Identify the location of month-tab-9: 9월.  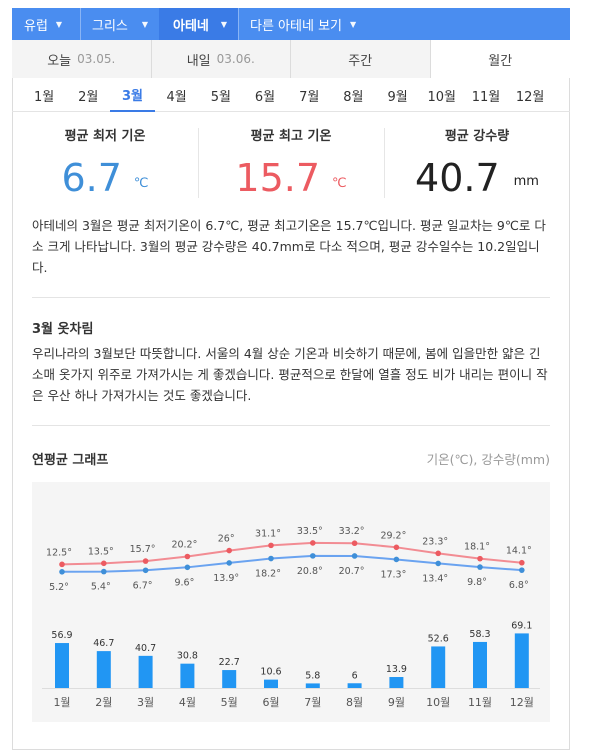
(397, 97).